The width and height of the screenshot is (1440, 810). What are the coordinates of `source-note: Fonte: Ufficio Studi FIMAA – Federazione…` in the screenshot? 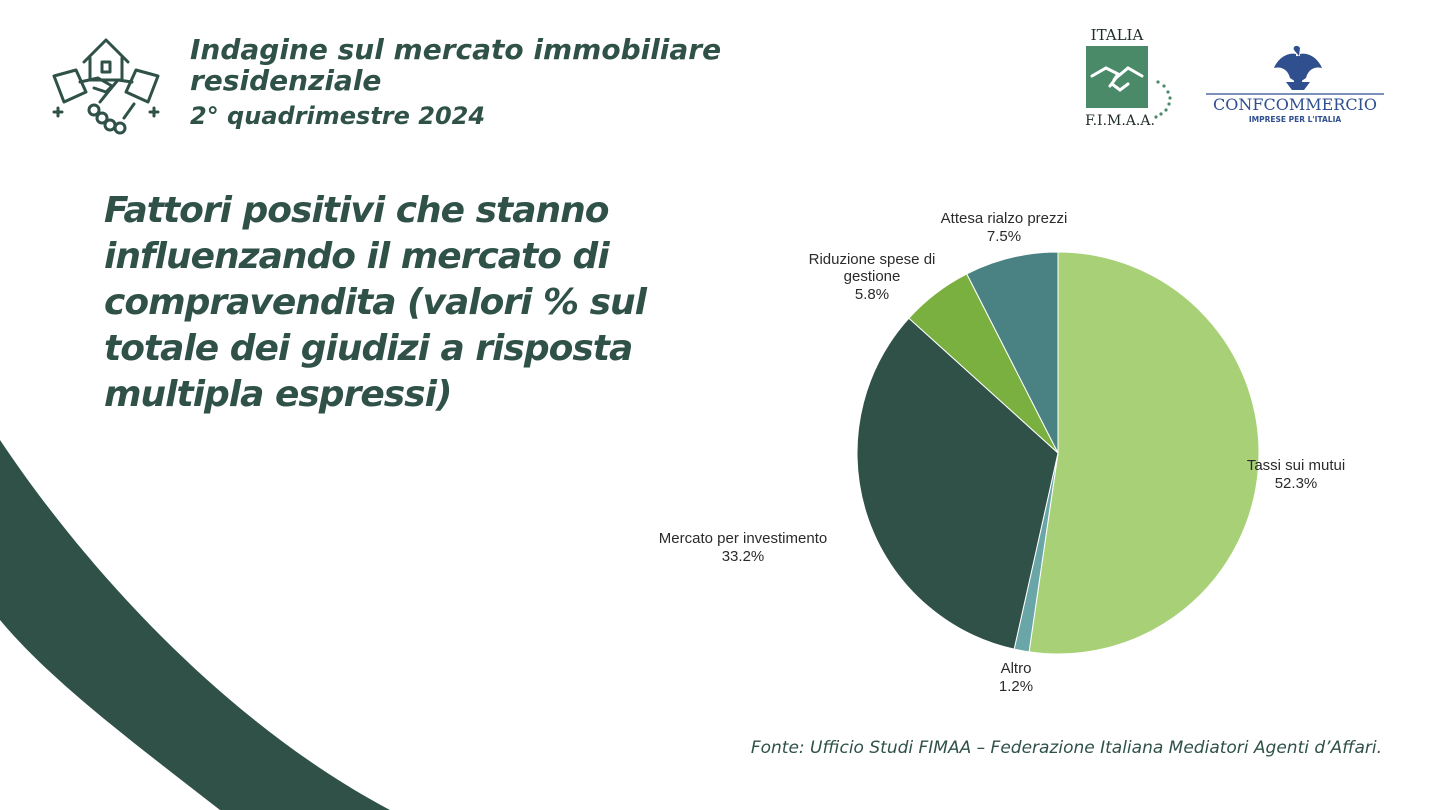 It's located at (1066, 748).